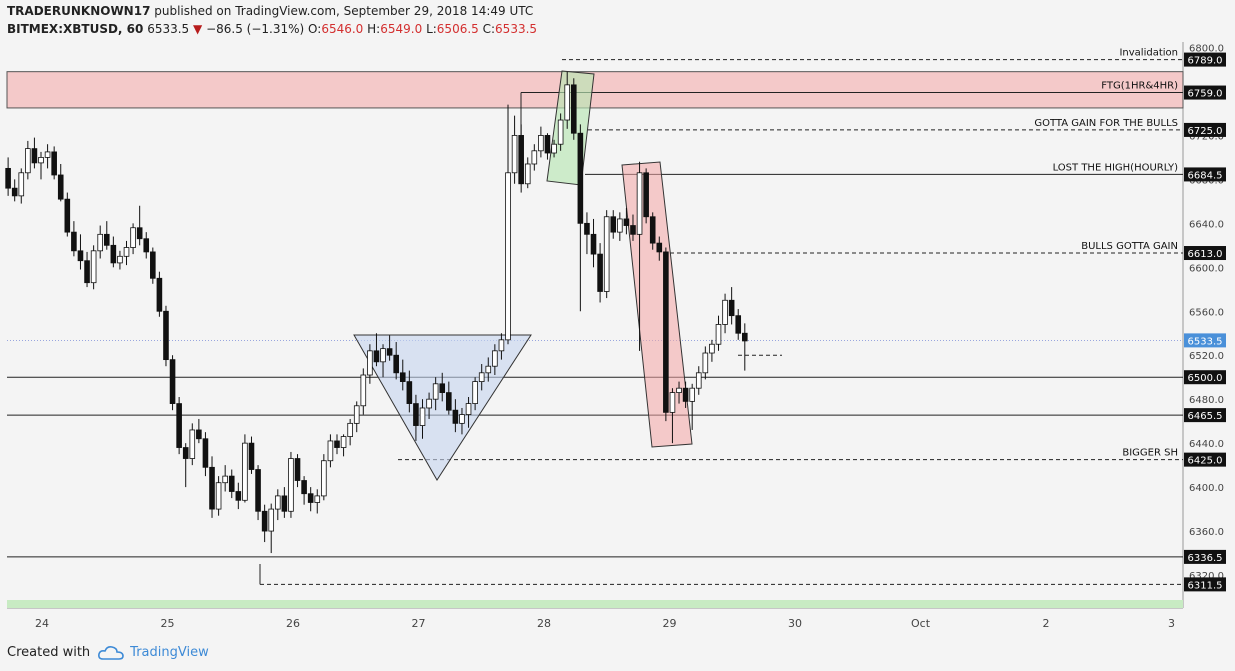  I want to click on created-with-label: Created with, so click(49, 652).